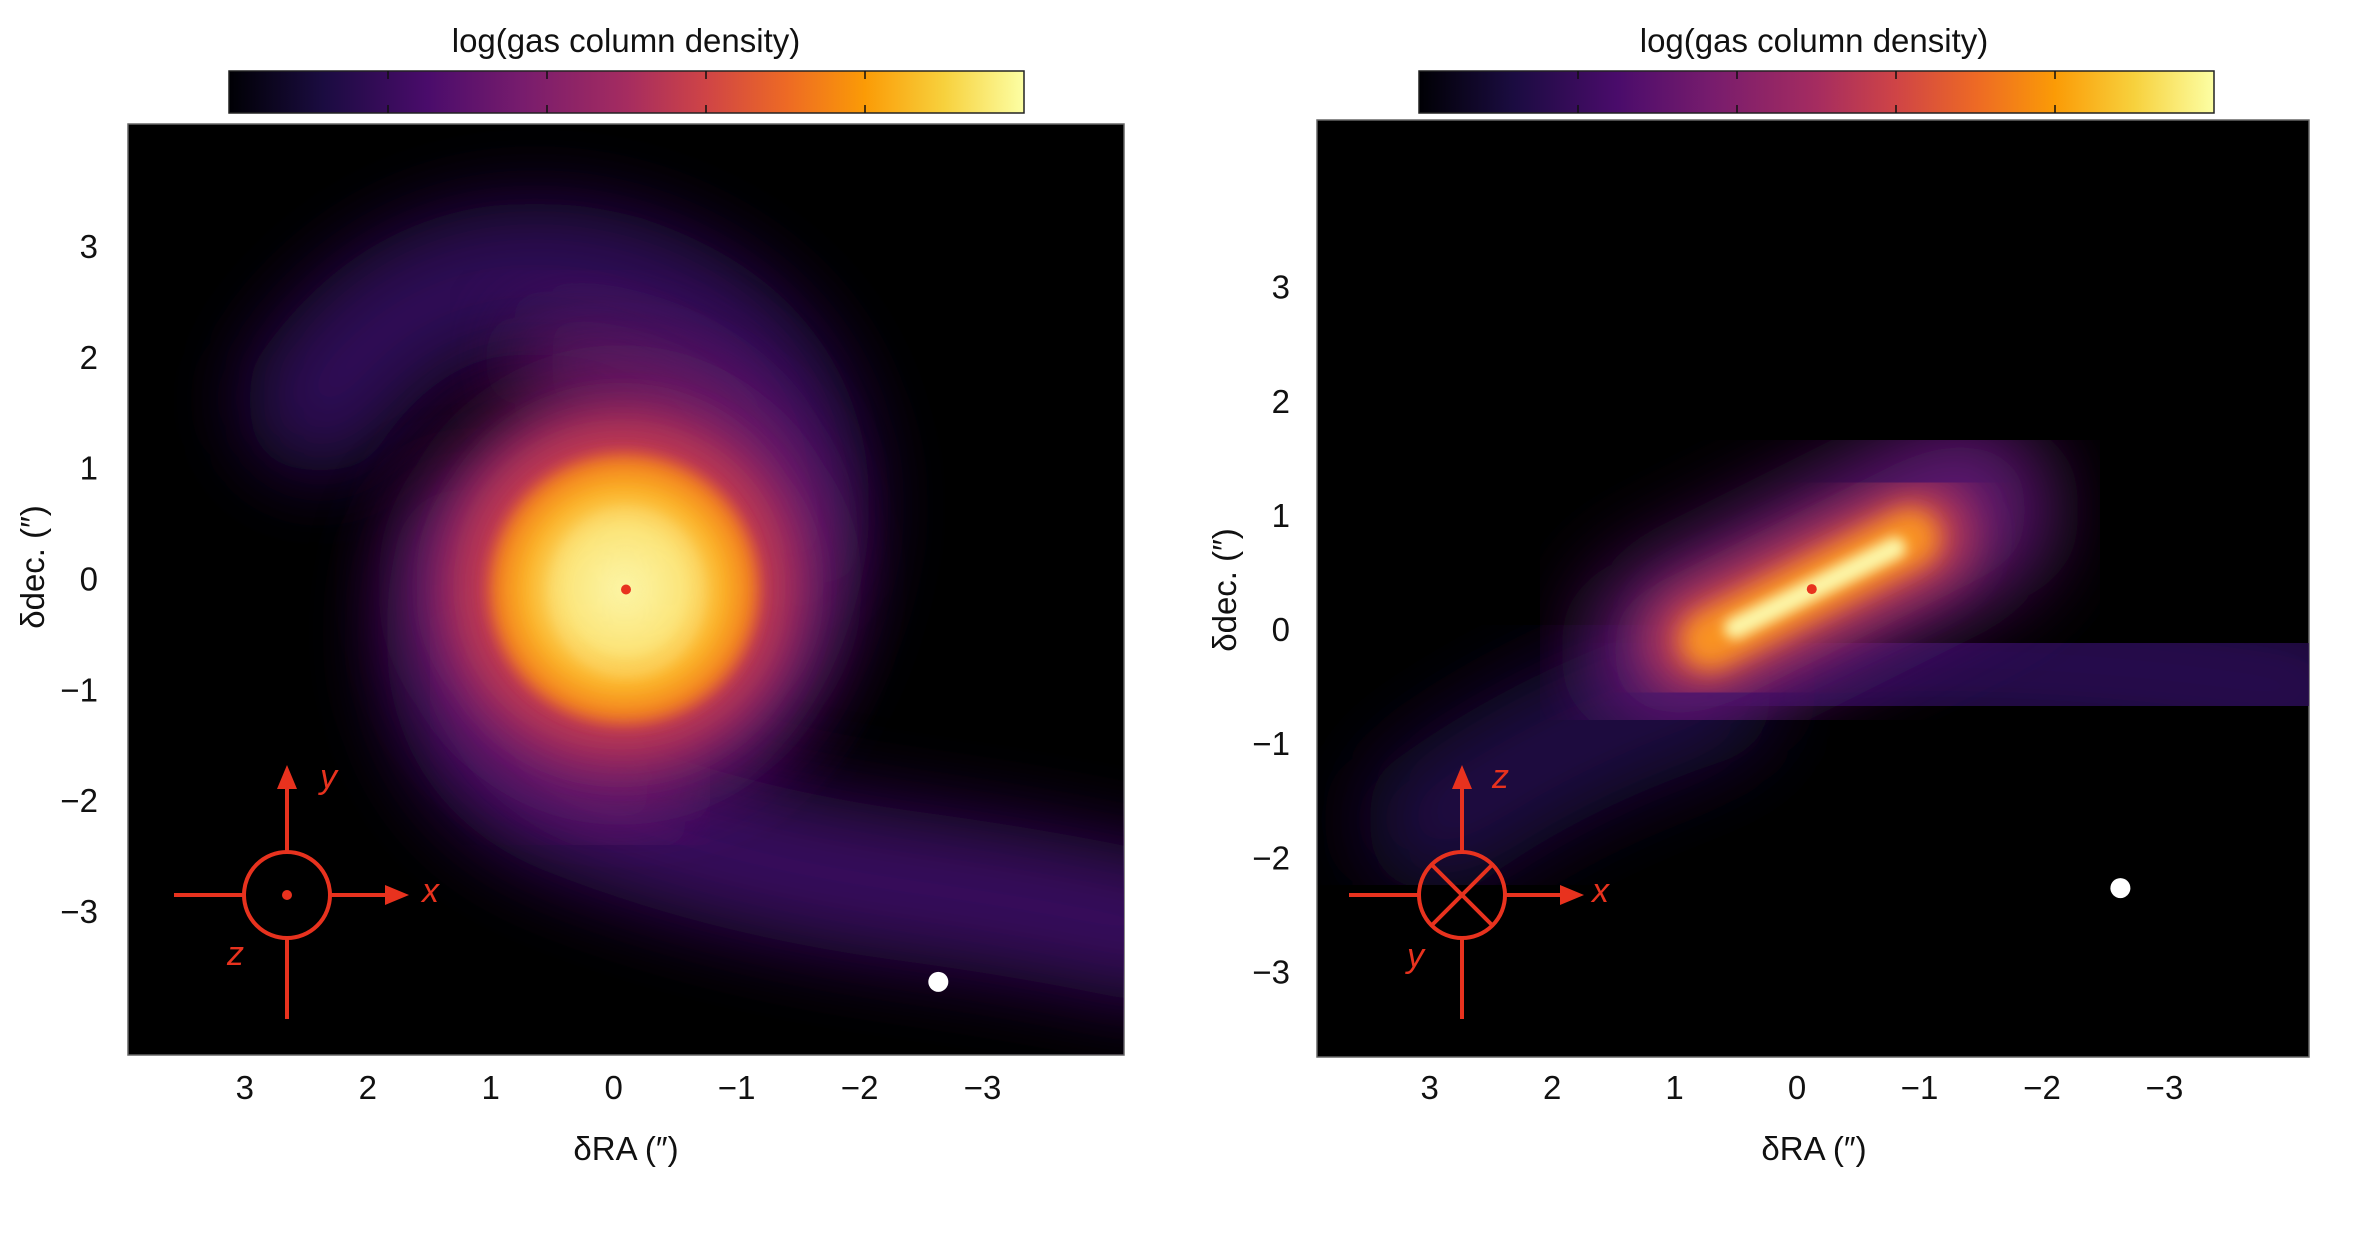 The width and height of the screenshot is (2359, 1255). I want to click on right-colorbar, so click(1816, 92).